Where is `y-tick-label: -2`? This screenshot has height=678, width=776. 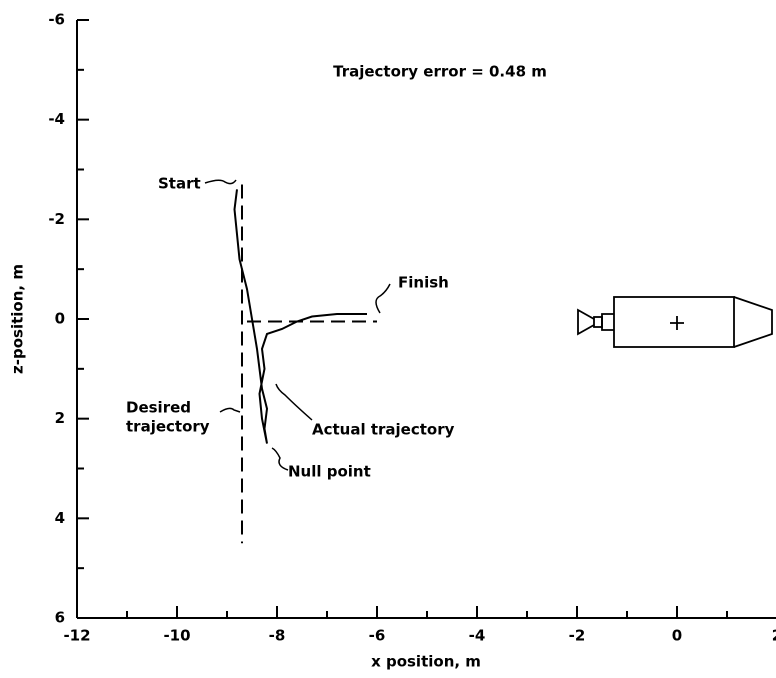
y-tick-label: -2 is located at coordinates (56, 219).